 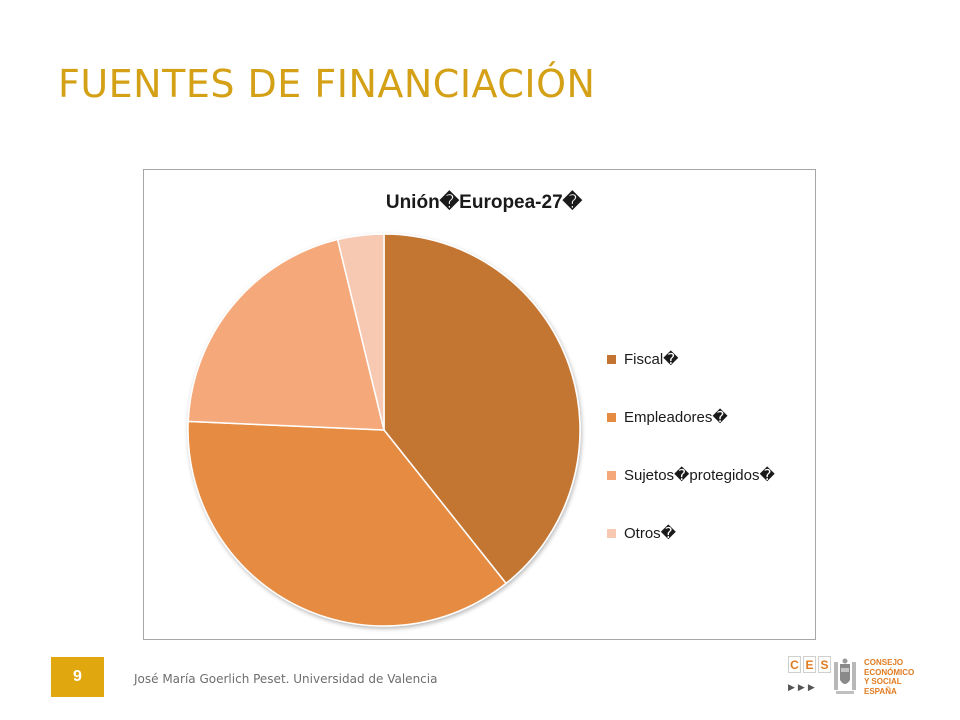 I want to click on ces-letters: C E S, so click(x=809, y=664).